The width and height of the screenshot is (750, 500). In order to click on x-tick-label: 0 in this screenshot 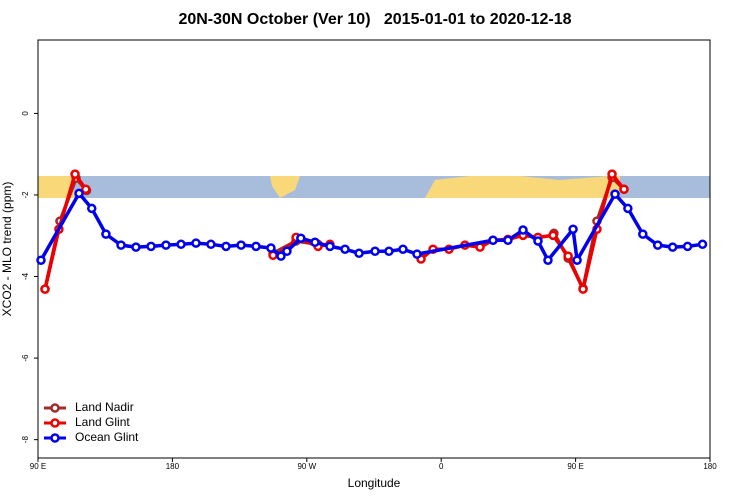, I will do `click(441, 466)`.